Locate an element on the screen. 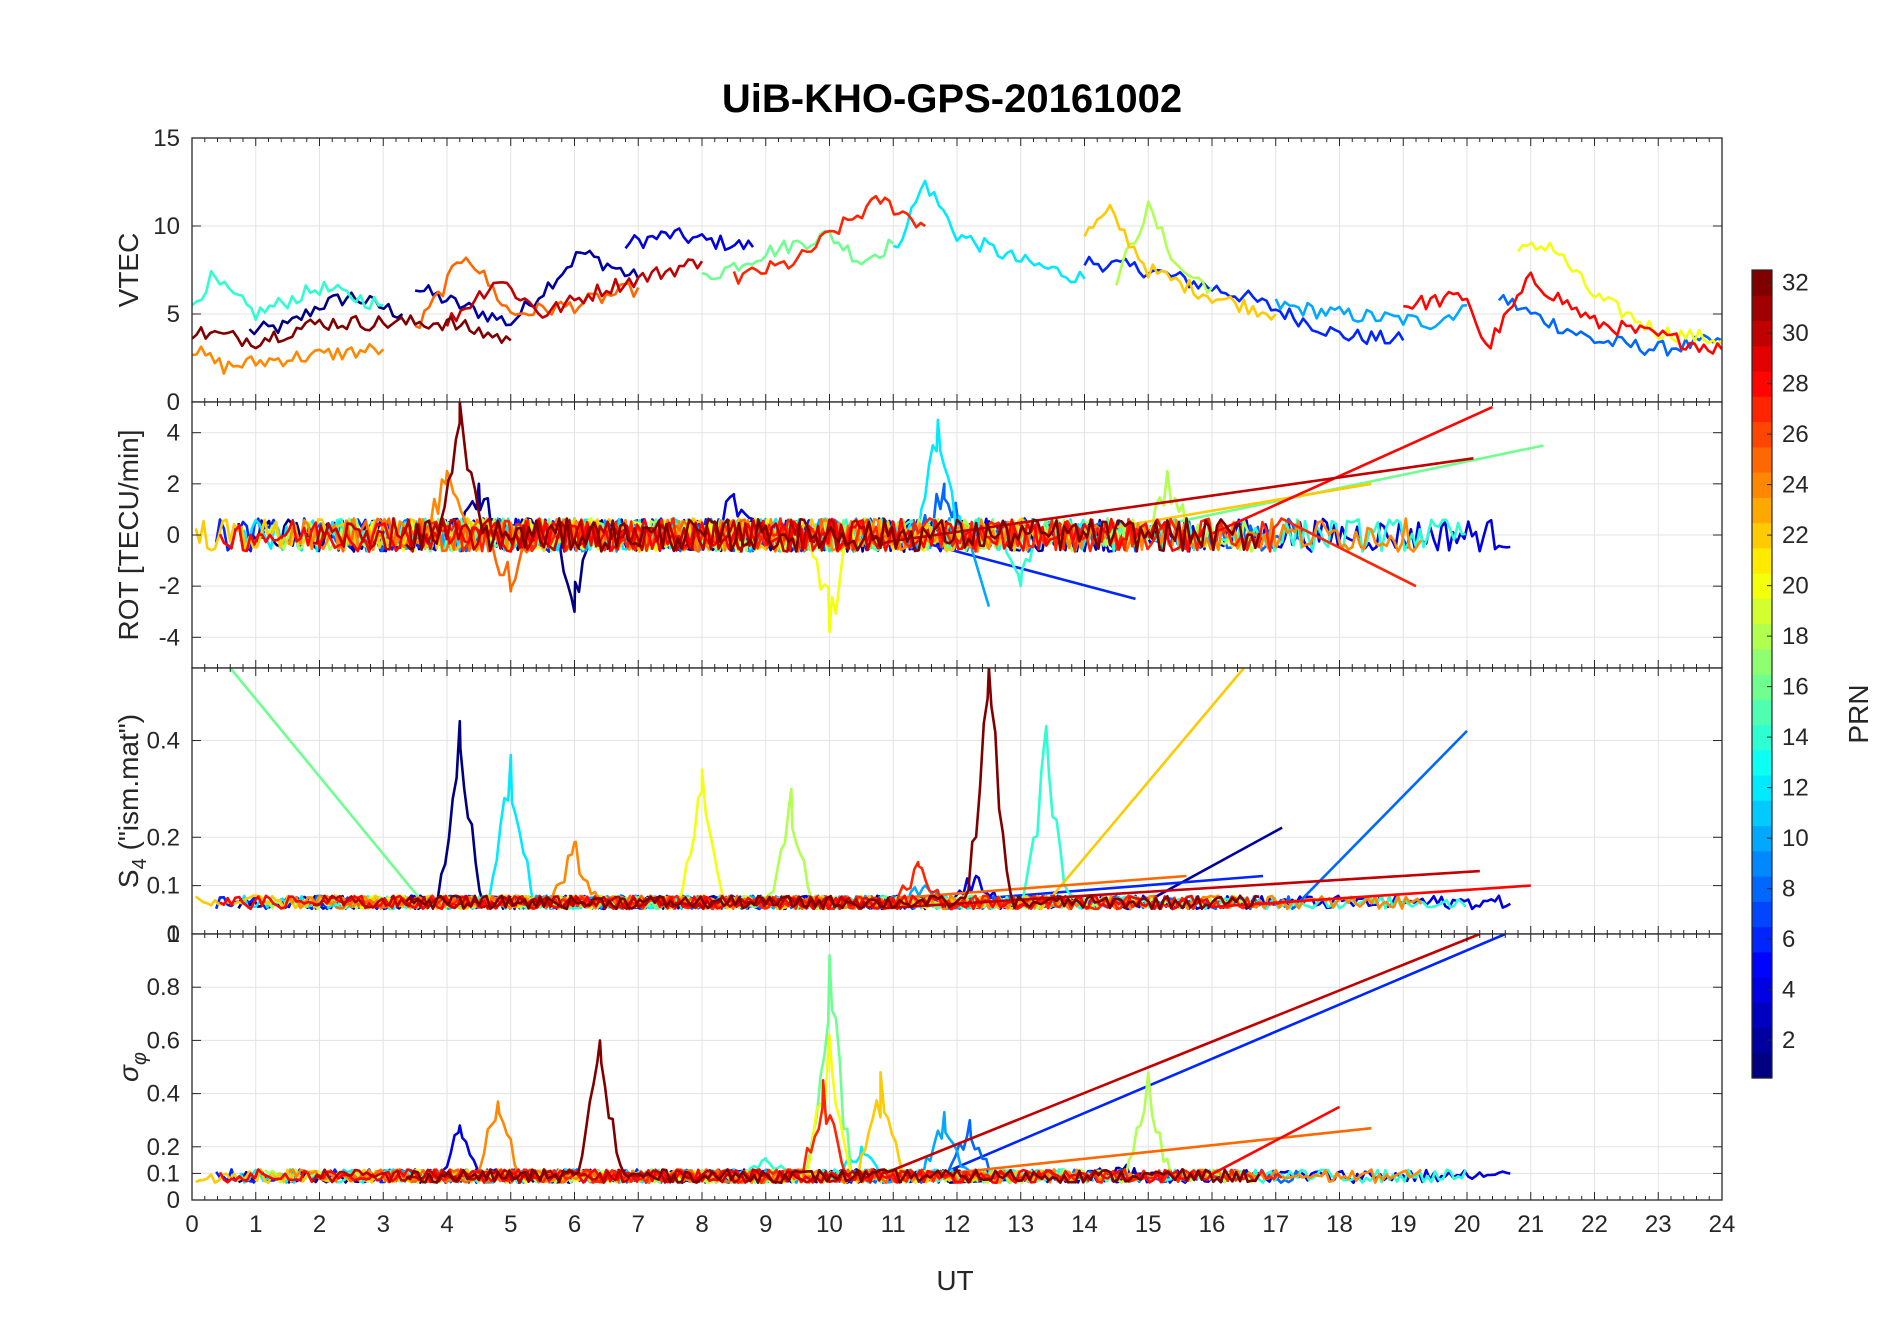 The width and height of the screenshot is (1902, 1330). colorbar-label: PRN is located at coordinates (1858, 713).